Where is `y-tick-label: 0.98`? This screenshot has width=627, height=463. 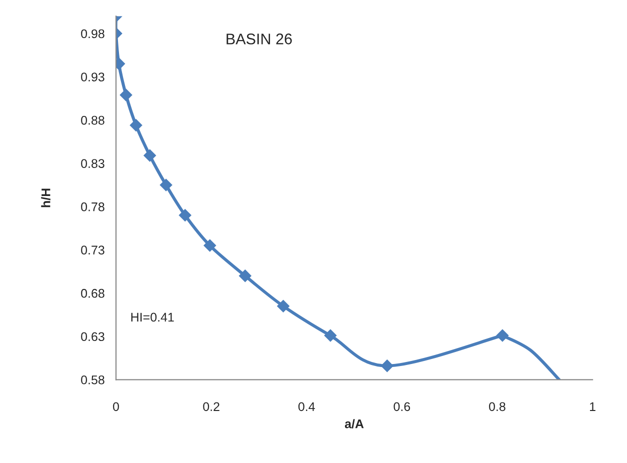 y-tick-label: 0.98 is located at coordinates (92, 33).